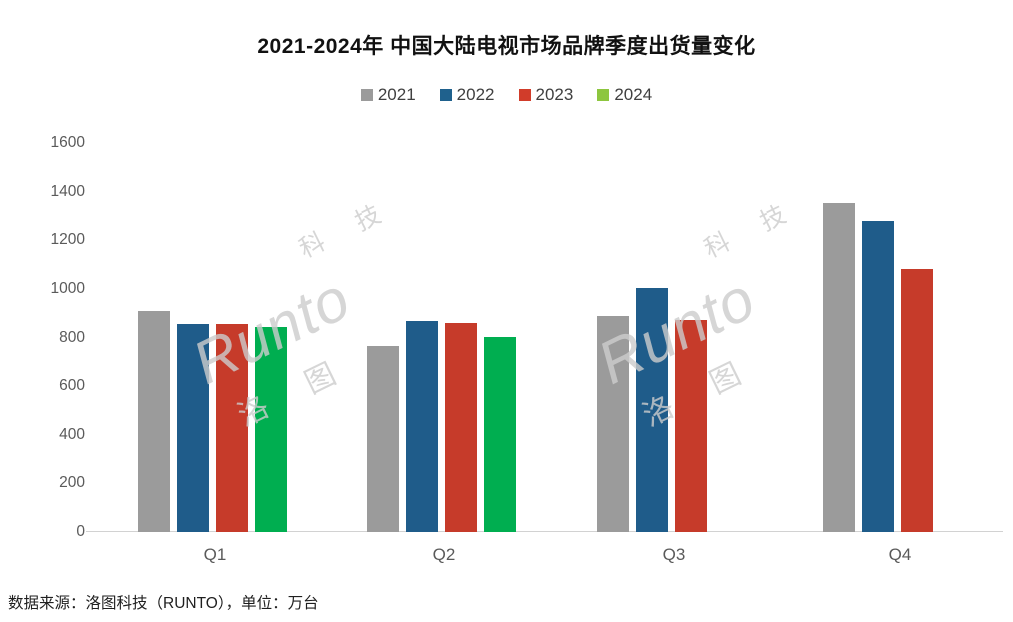  What do you see at coordinates (422, 426) in the screenshot?
I see `bar-2022-Q2` at bounding box center [422, 426].